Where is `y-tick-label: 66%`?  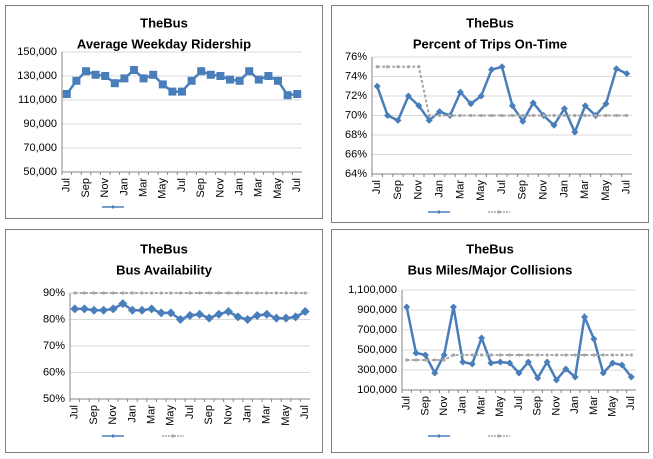
y-tick-label: 66% is located at coordinates (356, 154).